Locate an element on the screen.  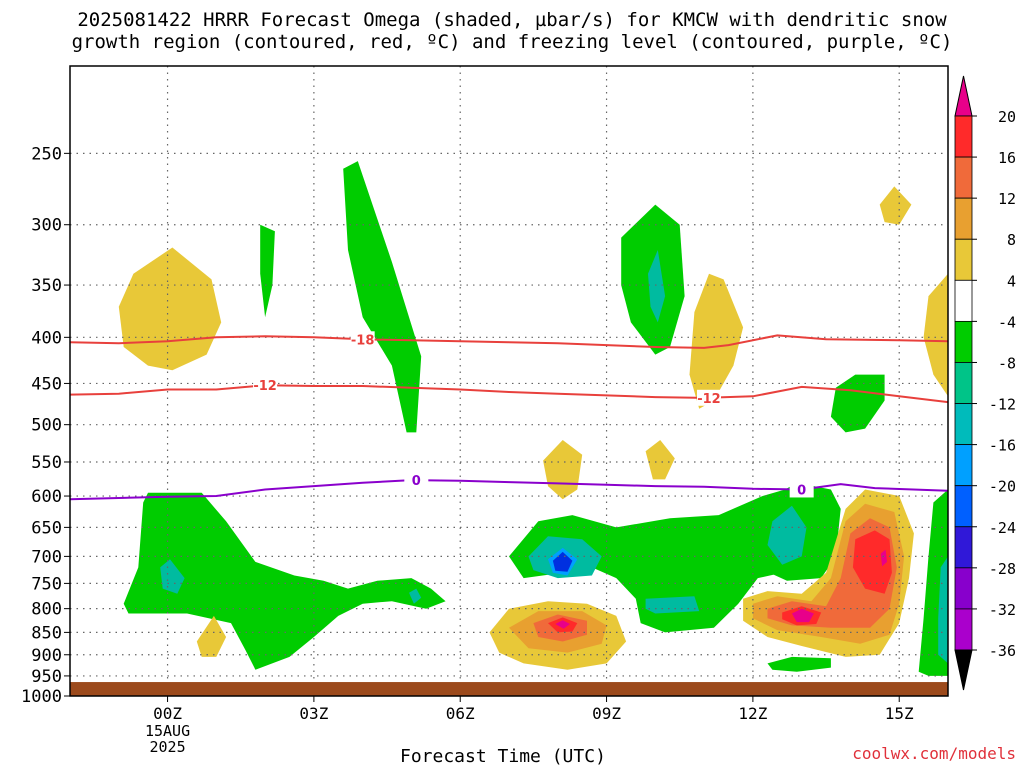
contour-label-0-0: -18 is located at coordinates (363, 340).